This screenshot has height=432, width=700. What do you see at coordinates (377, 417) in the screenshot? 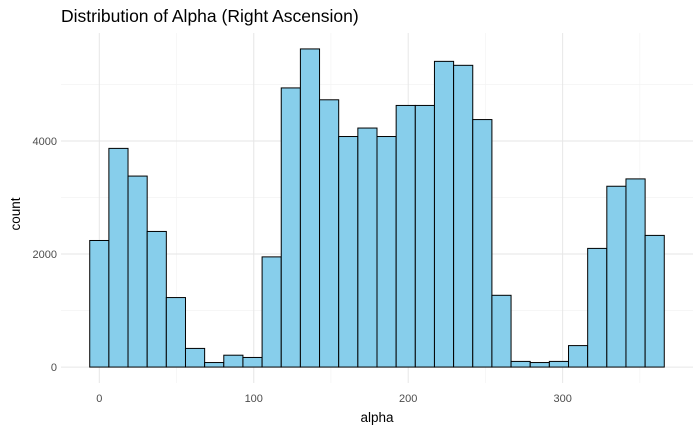
I see `x-axis-title: alpha` at bounding box center [377, 417].